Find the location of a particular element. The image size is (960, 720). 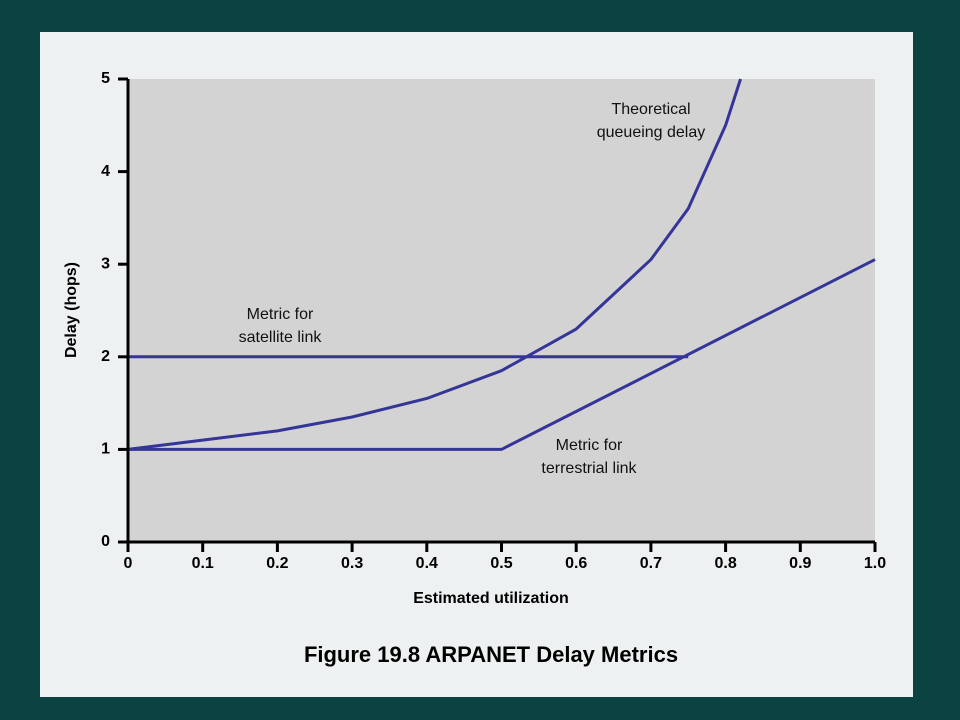

annotation: terrestrial link is located at coordinates (589, 468).